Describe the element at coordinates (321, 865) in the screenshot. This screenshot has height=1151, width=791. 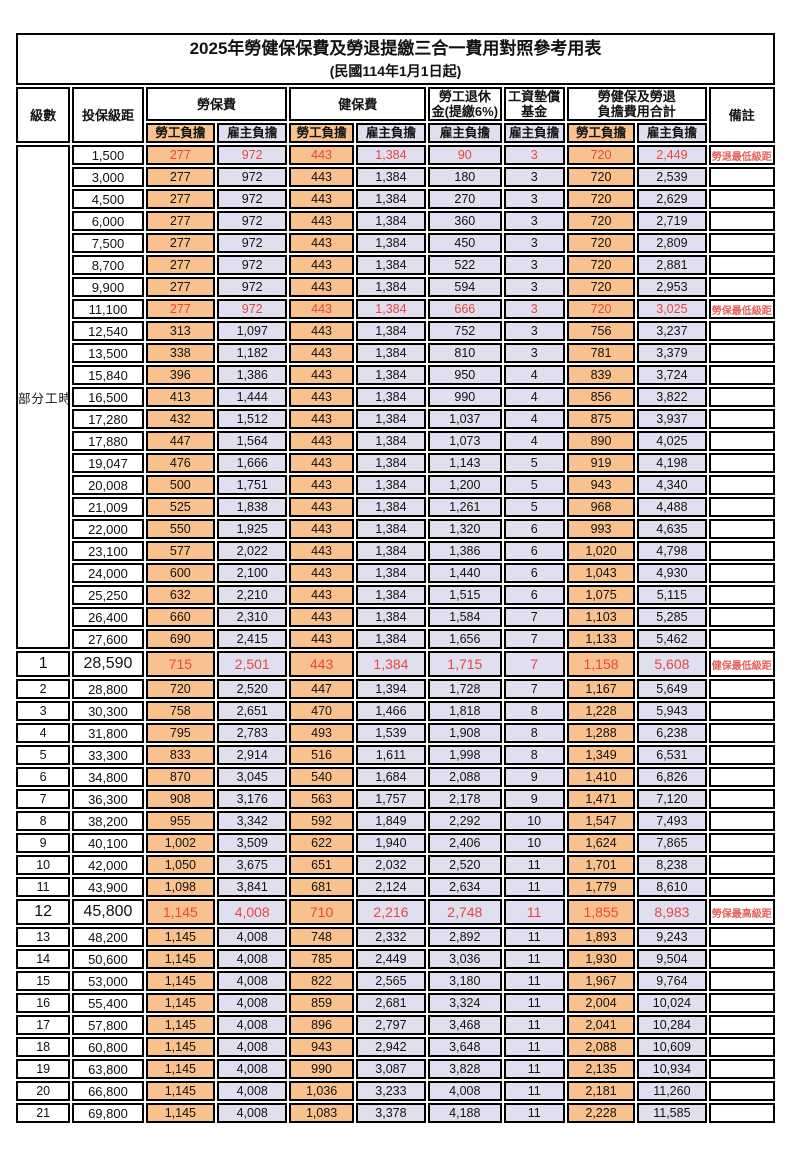
I see `cell-value: 651` at that location.